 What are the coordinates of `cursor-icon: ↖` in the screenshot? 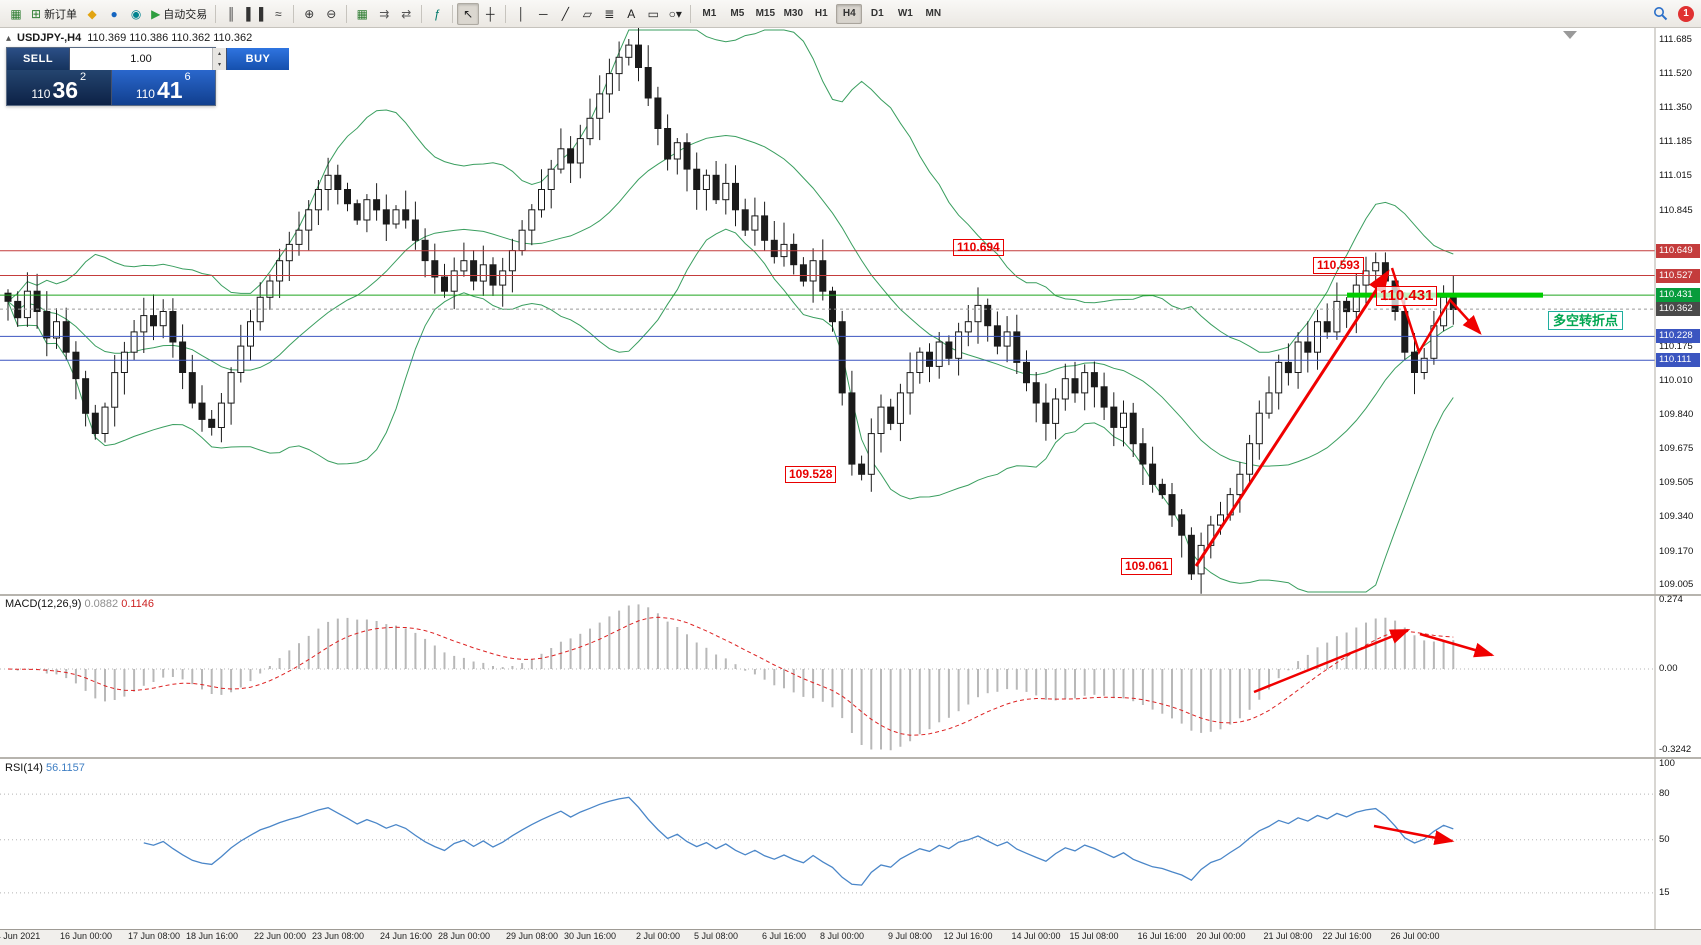 It's located at (468, 13).